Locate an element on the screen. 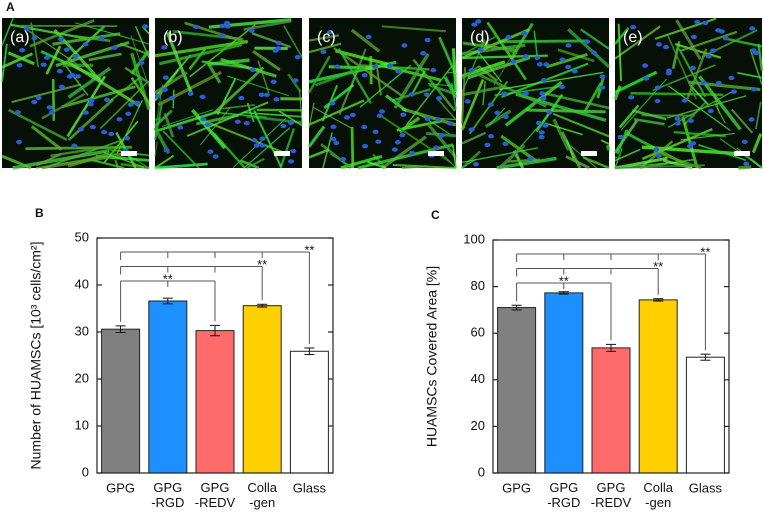 Image resolution: width=764 pixels, height=514 pixels. y-tick-label: 0 is located at coordinates (85, 471).